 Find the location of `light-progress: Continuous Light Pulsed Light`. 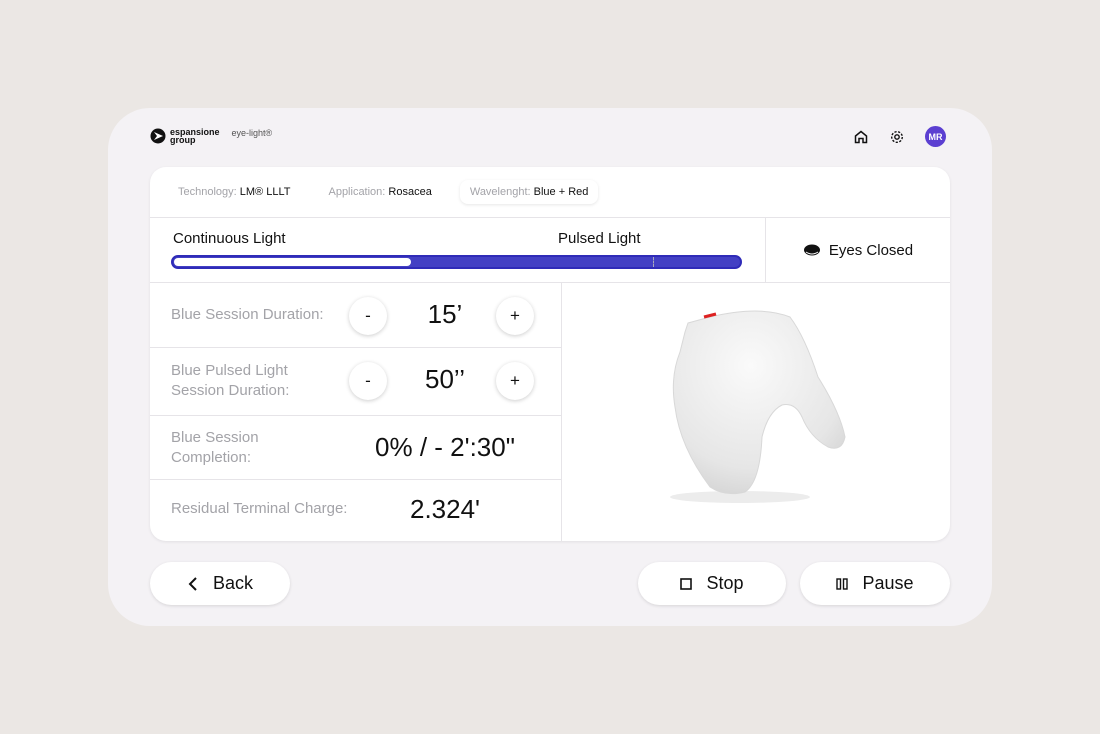

light-progress: Continuous Light Pulsed Light is located at coordinates (458, 250).